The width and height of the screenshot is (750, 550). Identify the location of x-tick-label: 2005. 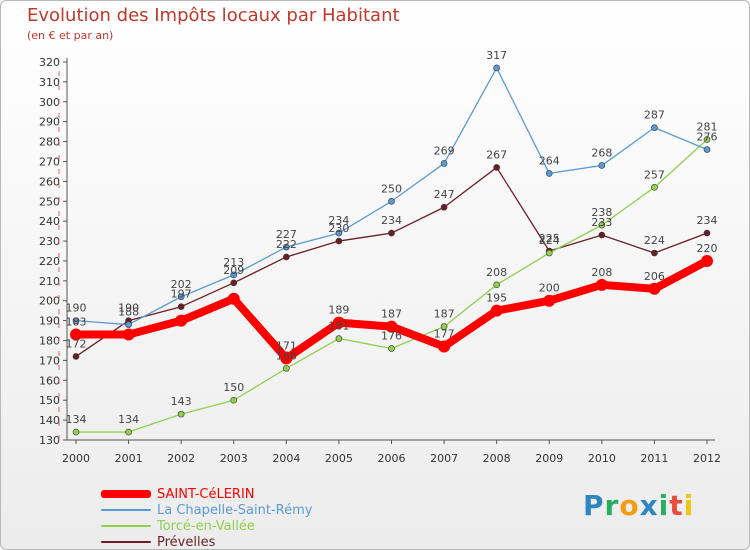
(339, 458).